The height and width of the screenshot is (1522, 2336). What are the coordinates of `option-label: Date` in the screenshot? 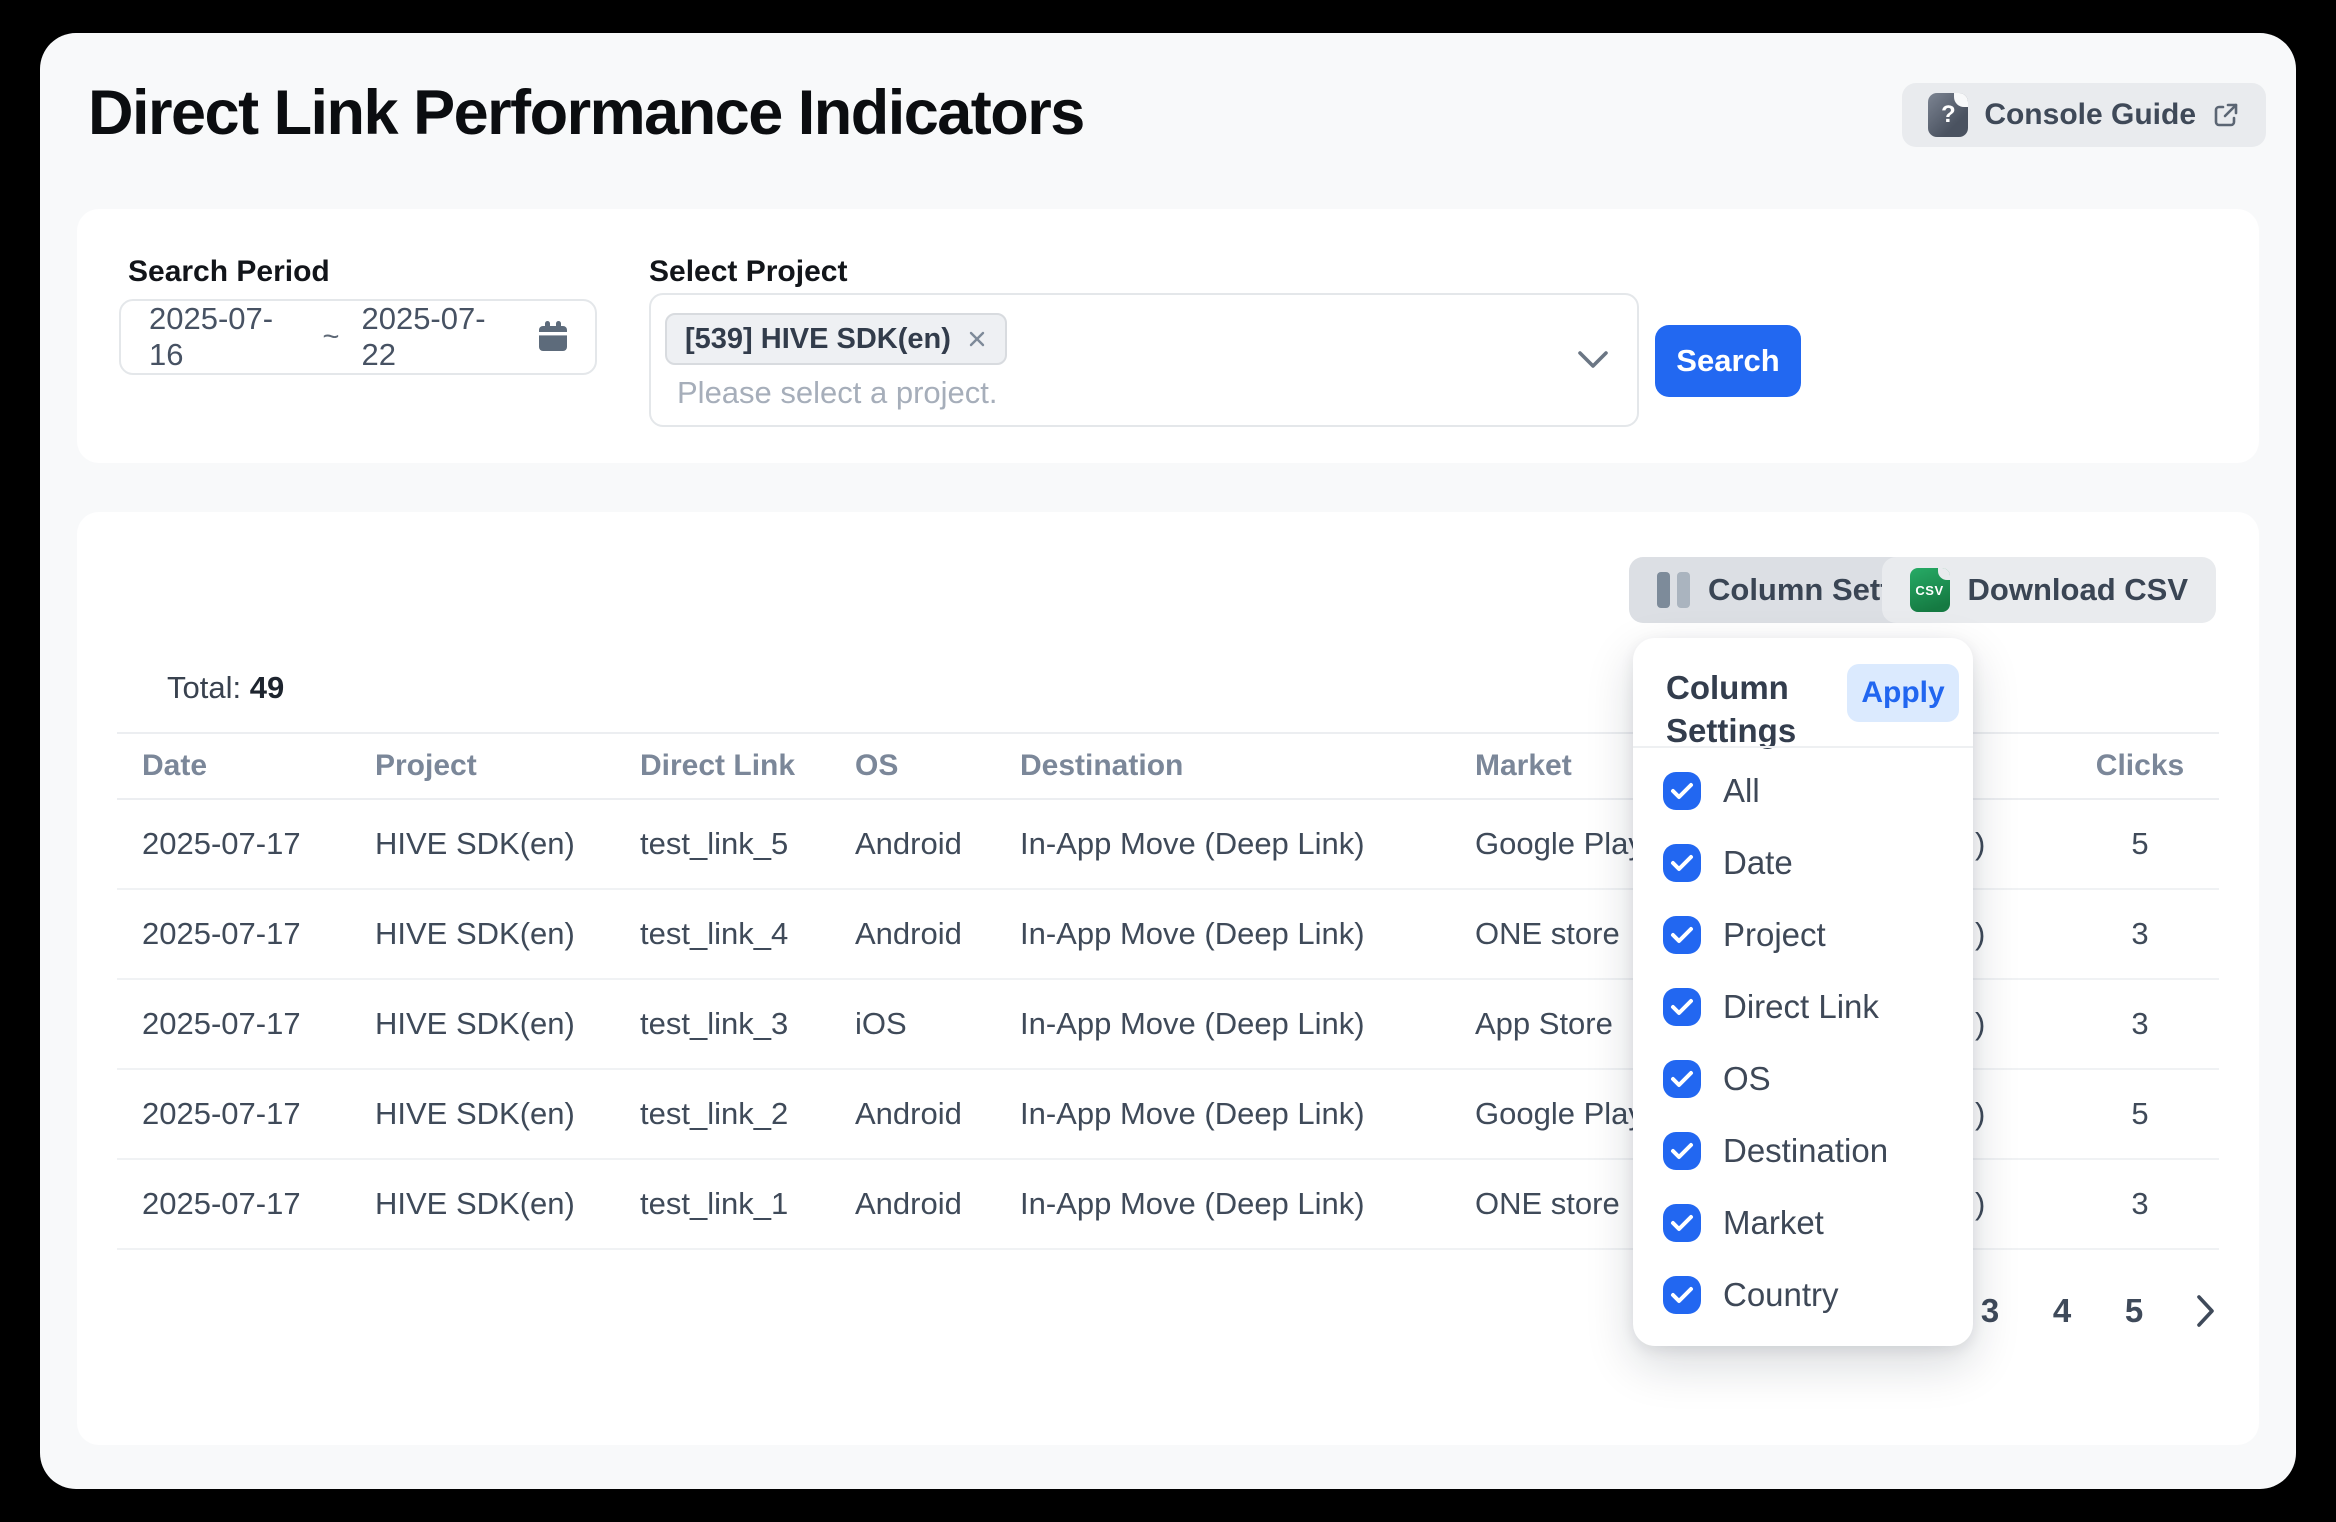 It's located at (1758, 862).